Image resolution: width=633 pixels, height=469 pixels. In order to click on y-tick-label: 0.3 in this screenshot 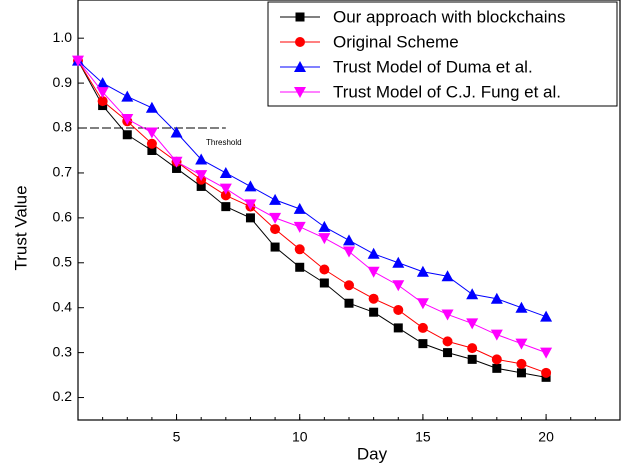, I will do `click(63, 351)`.